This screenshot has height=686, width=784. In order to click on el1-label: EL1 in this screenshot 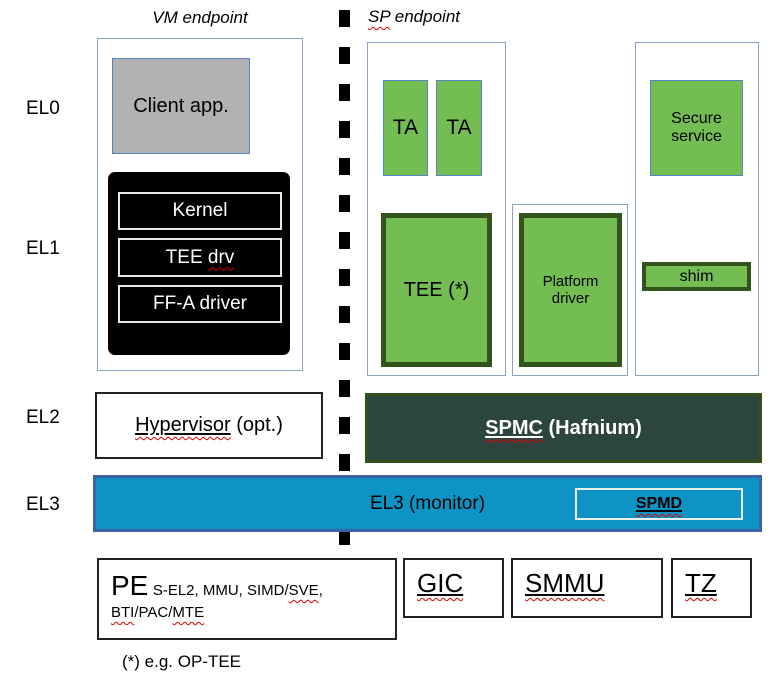, I will do `click(43, 248)`.